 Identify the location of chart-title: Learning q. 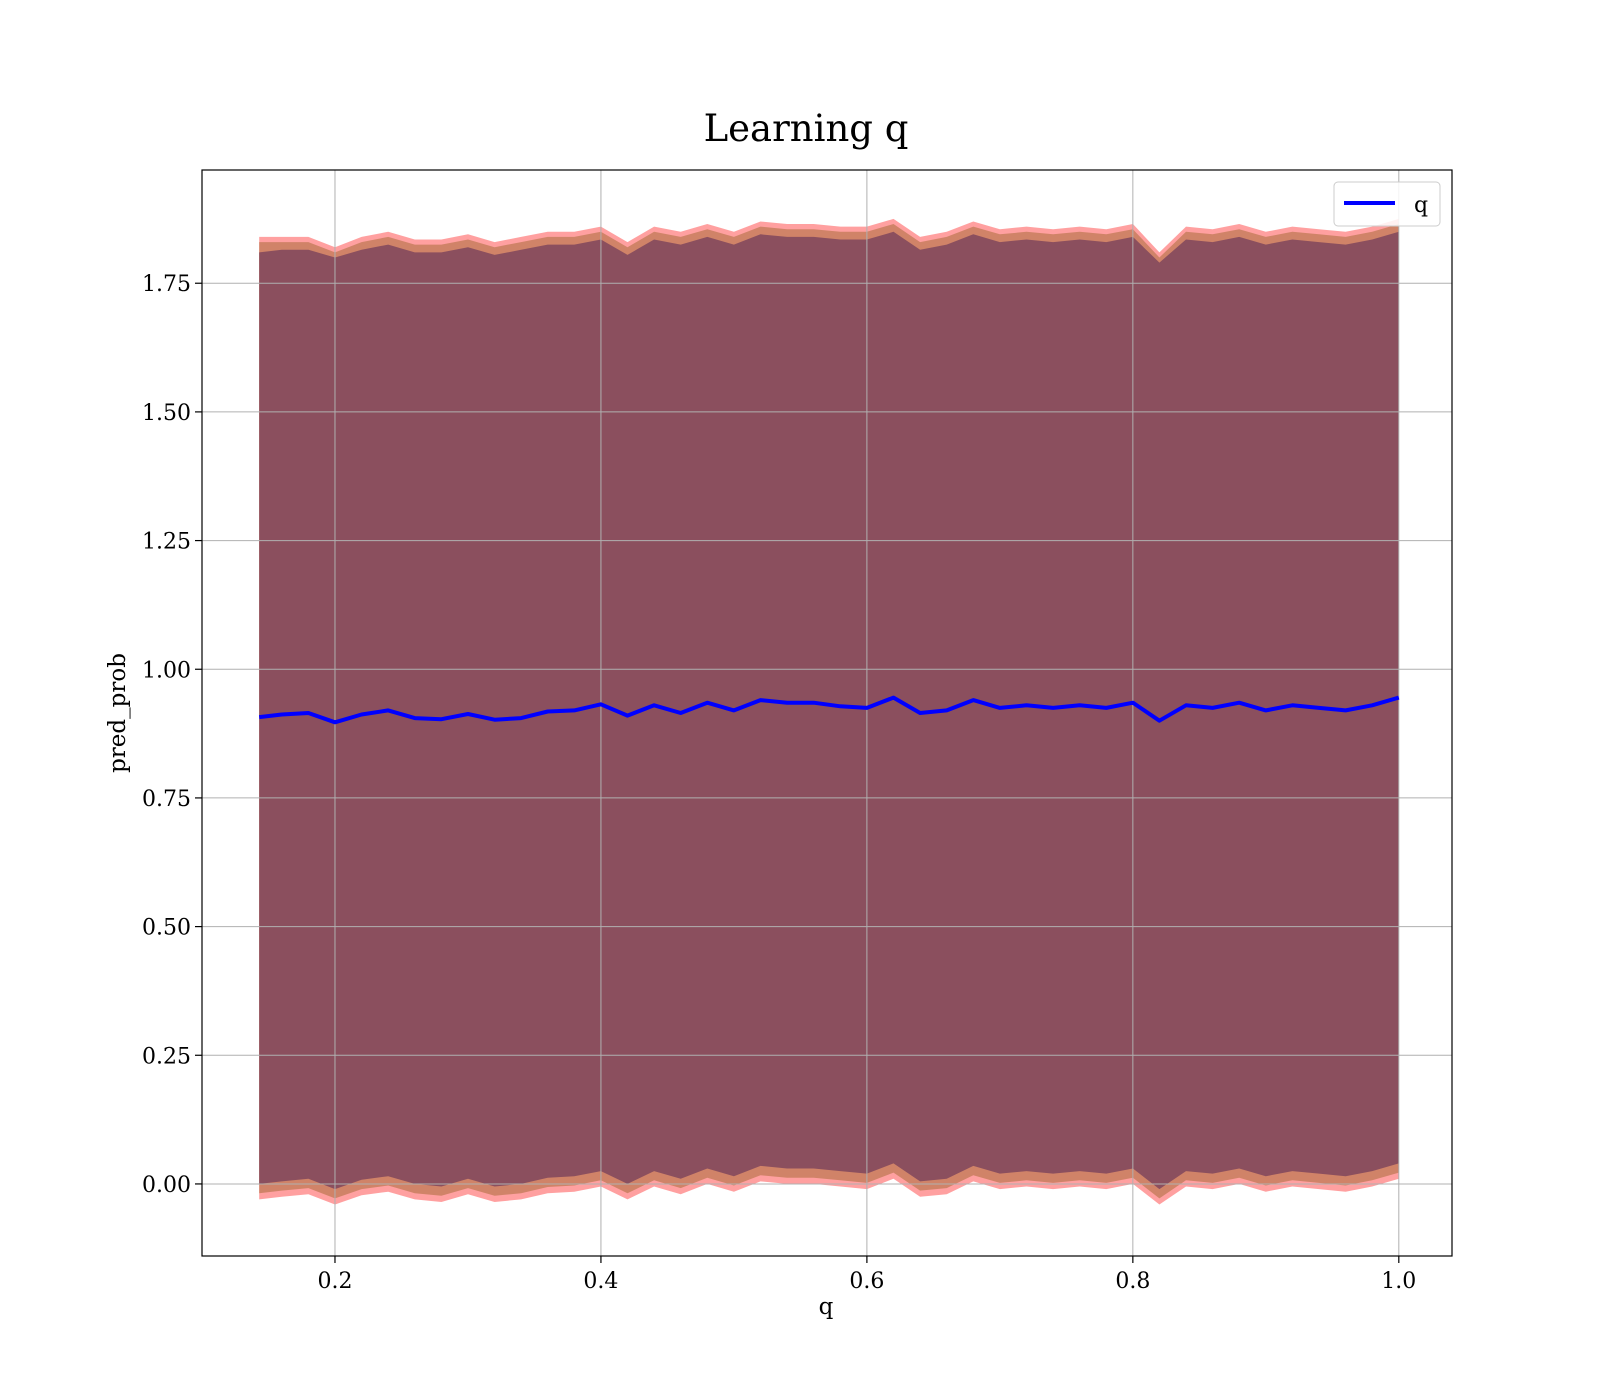
(806, 128).